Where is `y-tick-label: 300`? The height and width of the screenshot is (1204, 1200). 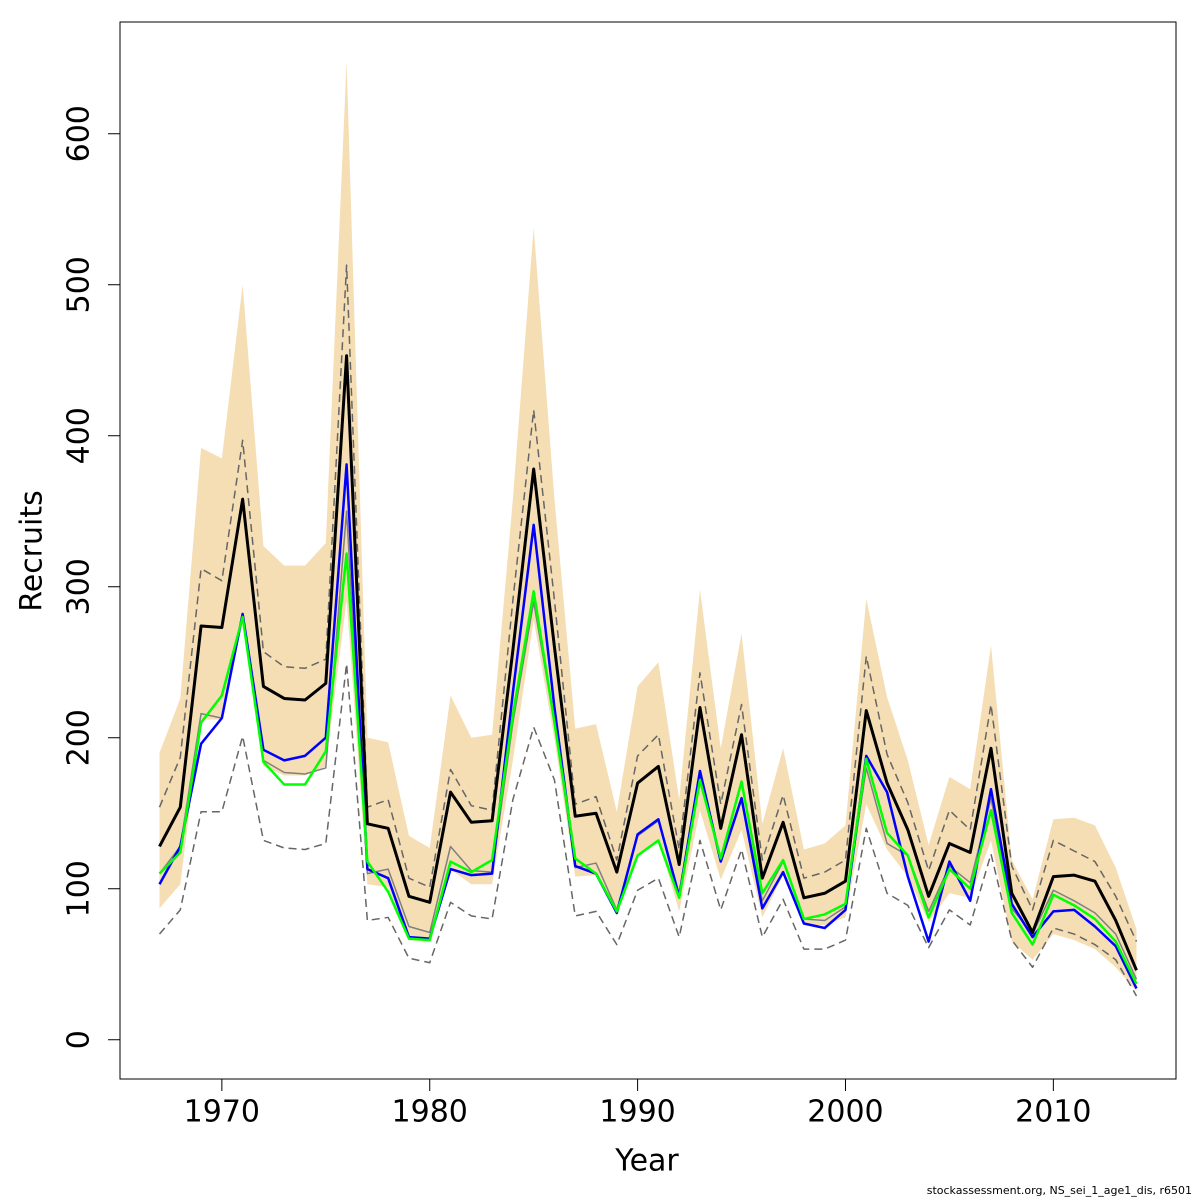
y-tick-label: 300 is located at coordinates (79, 586).